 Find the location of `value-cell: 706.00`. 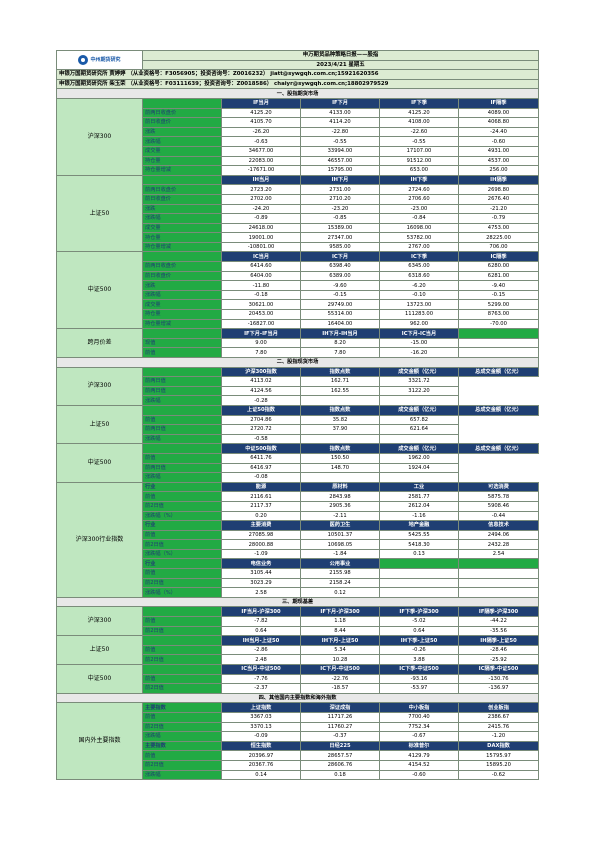

value-cell: 706.00 is located at coordinates (498, 247).